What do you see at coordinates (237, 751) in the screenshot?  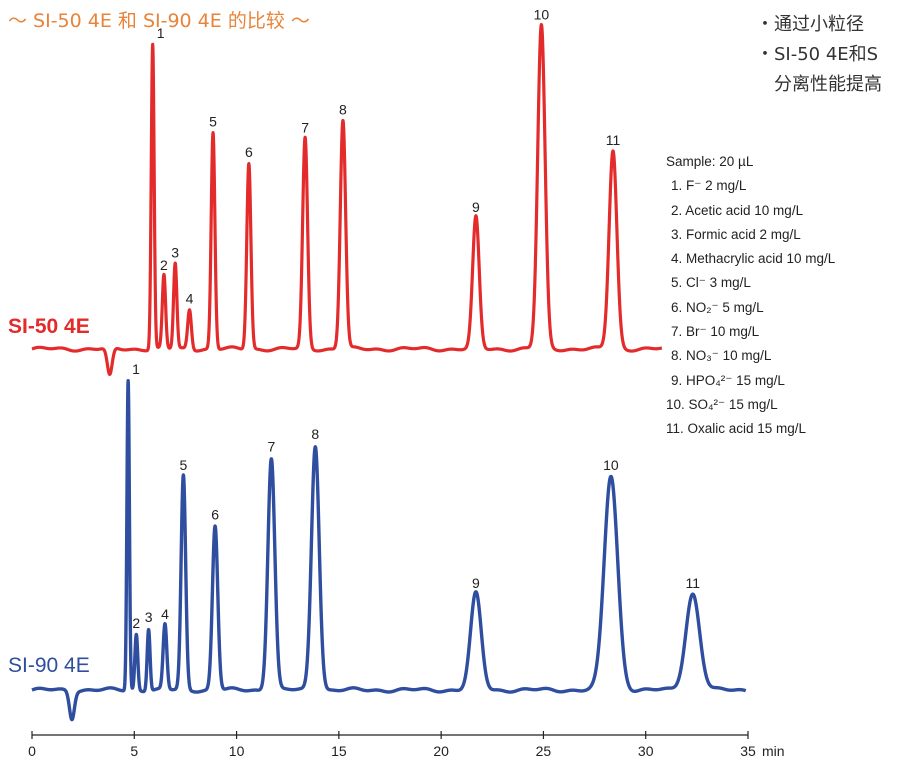 I see `x-tick-label-10: 10` at bounding box center [237, 751].